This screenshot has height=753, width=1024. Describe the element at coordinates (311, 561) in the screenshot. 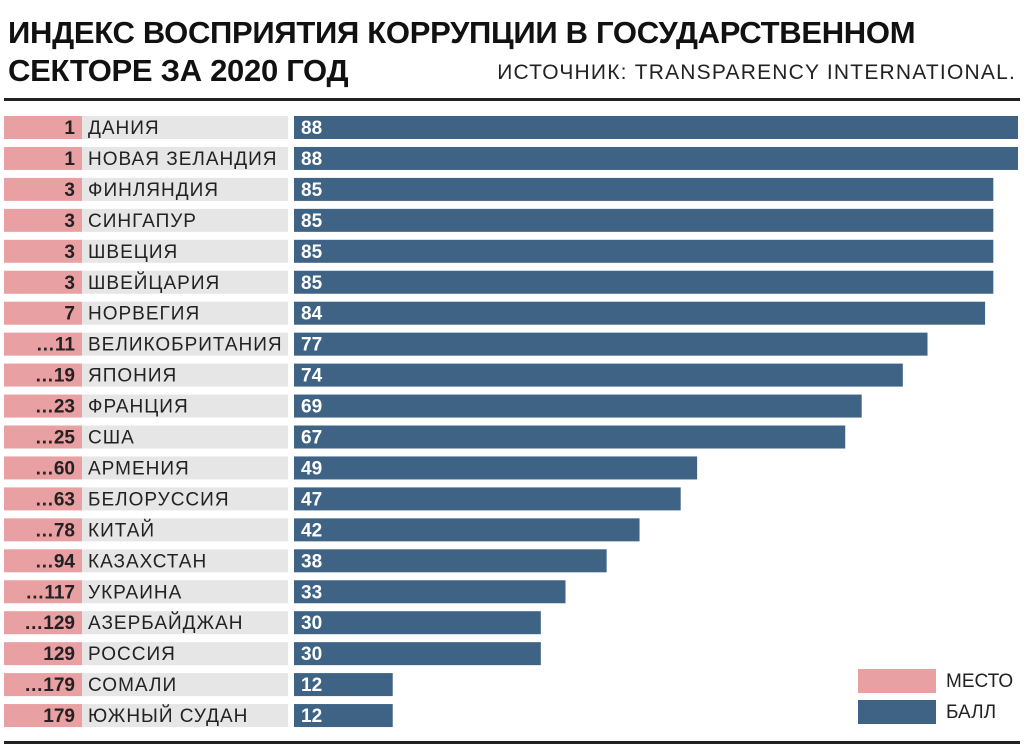

I see `score-label: 38` at that location.